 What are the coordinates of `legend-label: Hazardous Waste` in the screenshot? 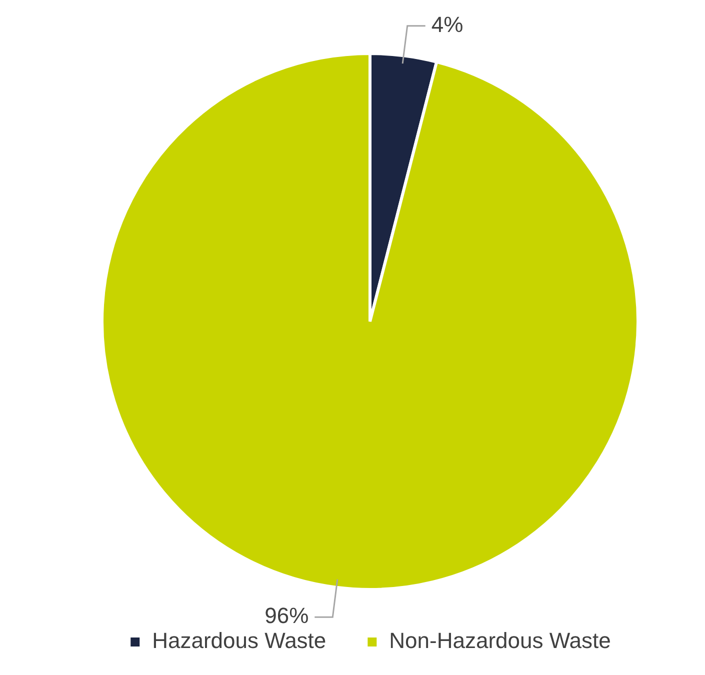 It's located at (239, 641).